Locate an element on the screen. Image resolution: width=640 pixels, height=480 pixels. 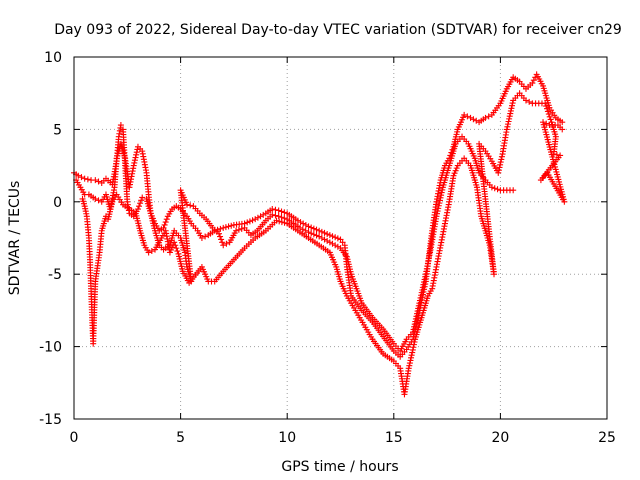
y-tick-label: 5 is located at coordinates (57, 130).